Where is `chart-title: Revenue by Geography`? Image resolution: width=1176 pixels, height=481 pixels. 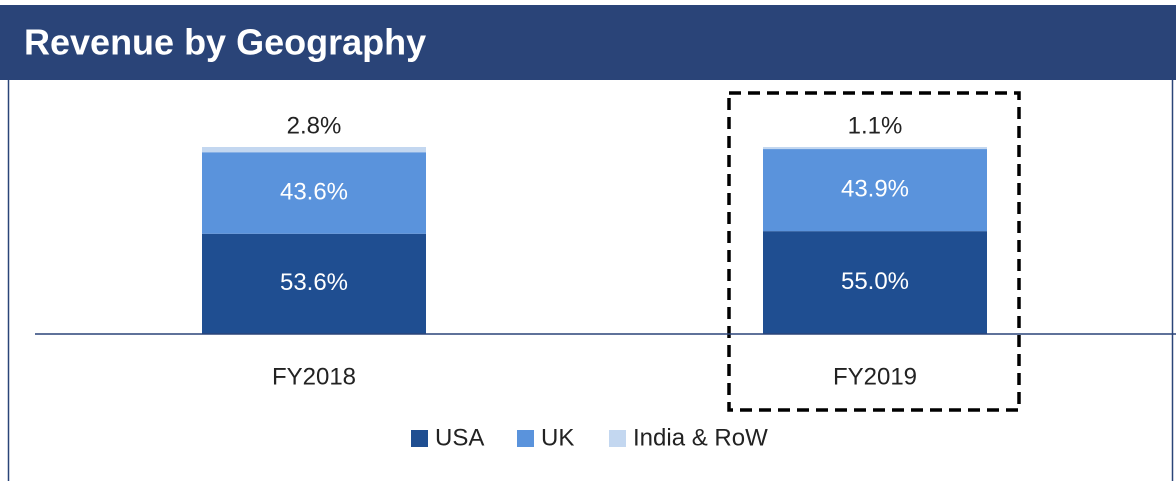
chart-title: Revenue by Geography is located at coordinates (225, 42).